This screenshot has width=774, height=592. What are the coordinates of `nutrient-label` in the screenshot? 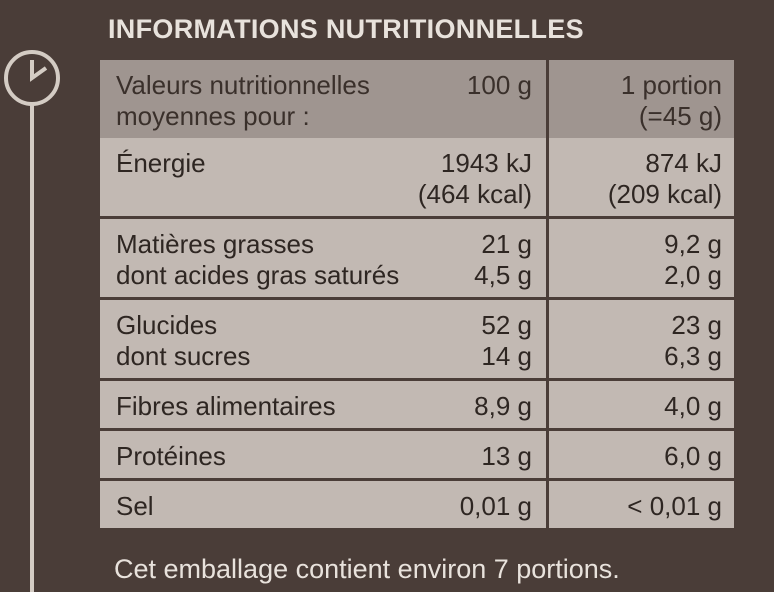 It's located at (161, 194).